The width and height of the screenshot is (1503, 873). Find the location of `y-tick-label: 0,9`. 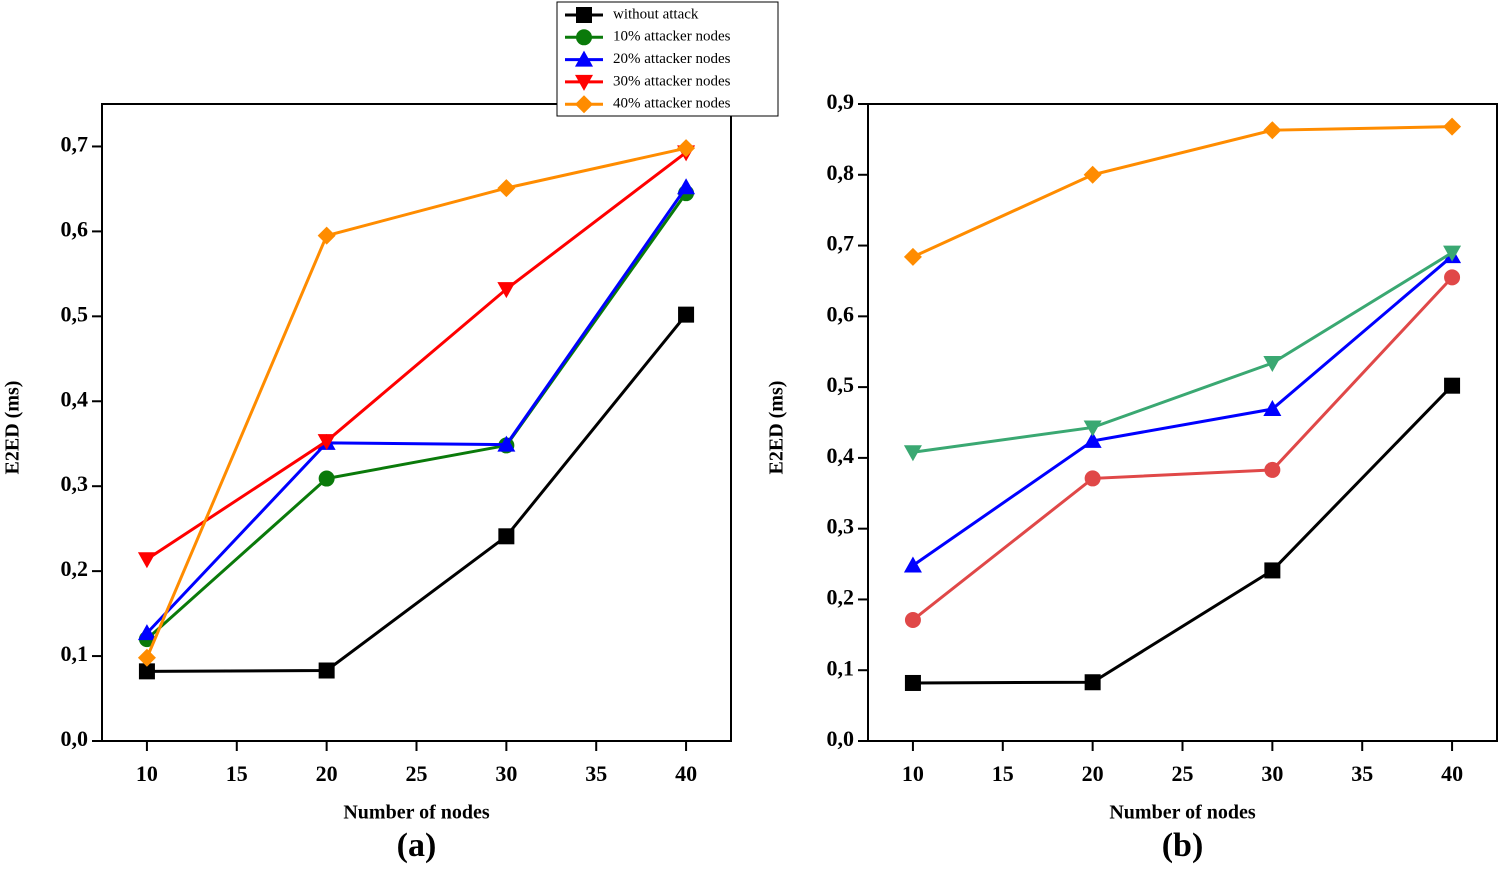

y-tick-label: 0,9 is located at coordinates (841, 101).